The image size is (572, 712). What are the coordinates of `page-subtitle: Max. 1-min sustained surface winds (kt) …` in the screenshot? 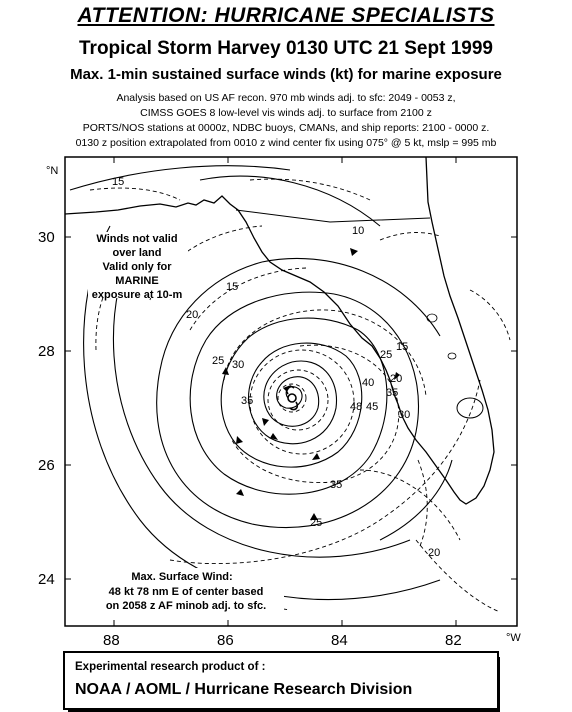 It's located at (286, 74).